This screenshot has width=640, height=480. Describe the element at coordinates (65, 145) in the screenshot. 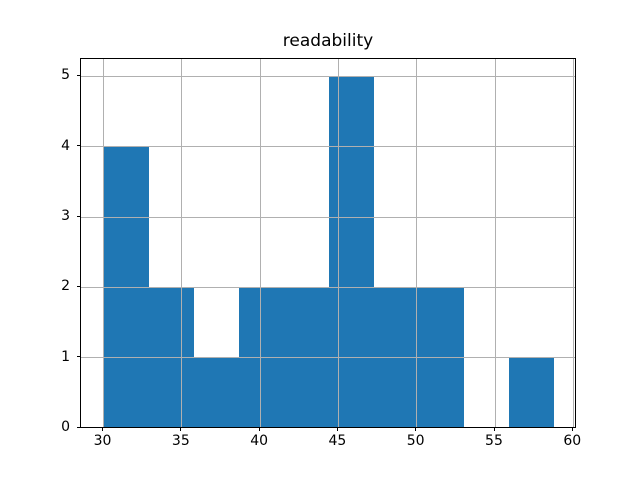

I see `y-tick-label: 4` at that location.